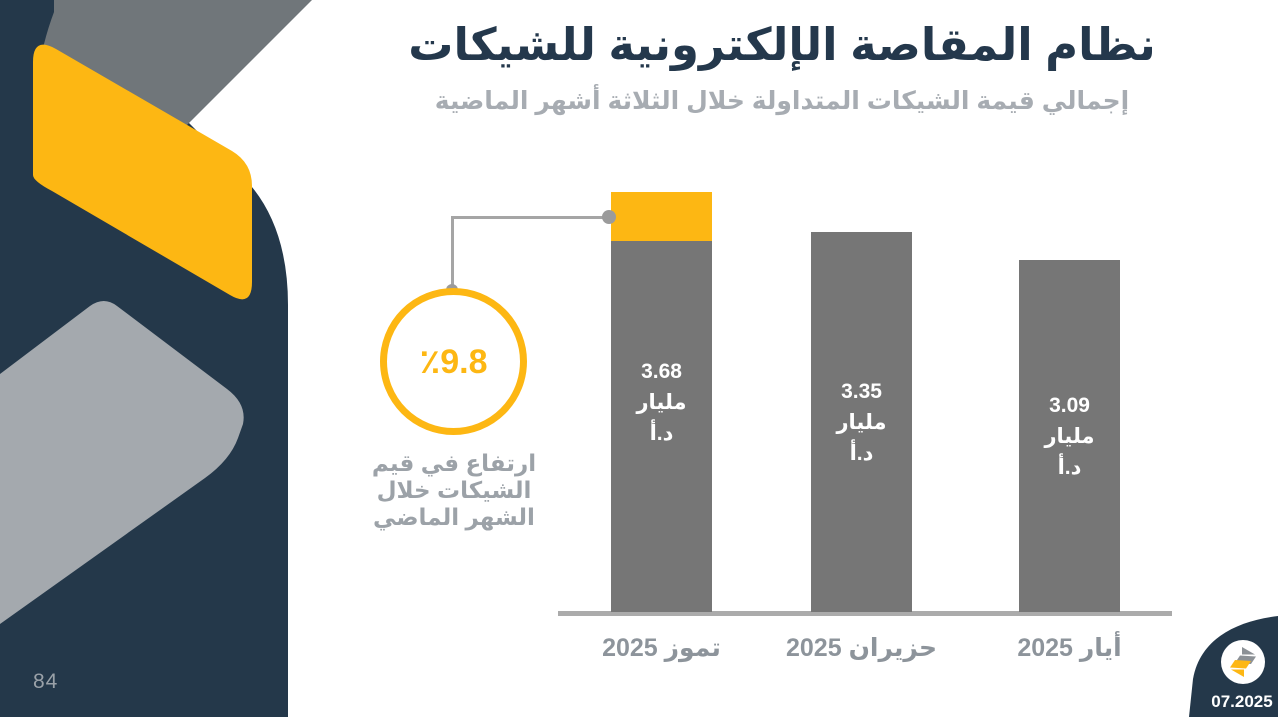  I want to click on footer-date: 07.2025, so click(1242, 701).